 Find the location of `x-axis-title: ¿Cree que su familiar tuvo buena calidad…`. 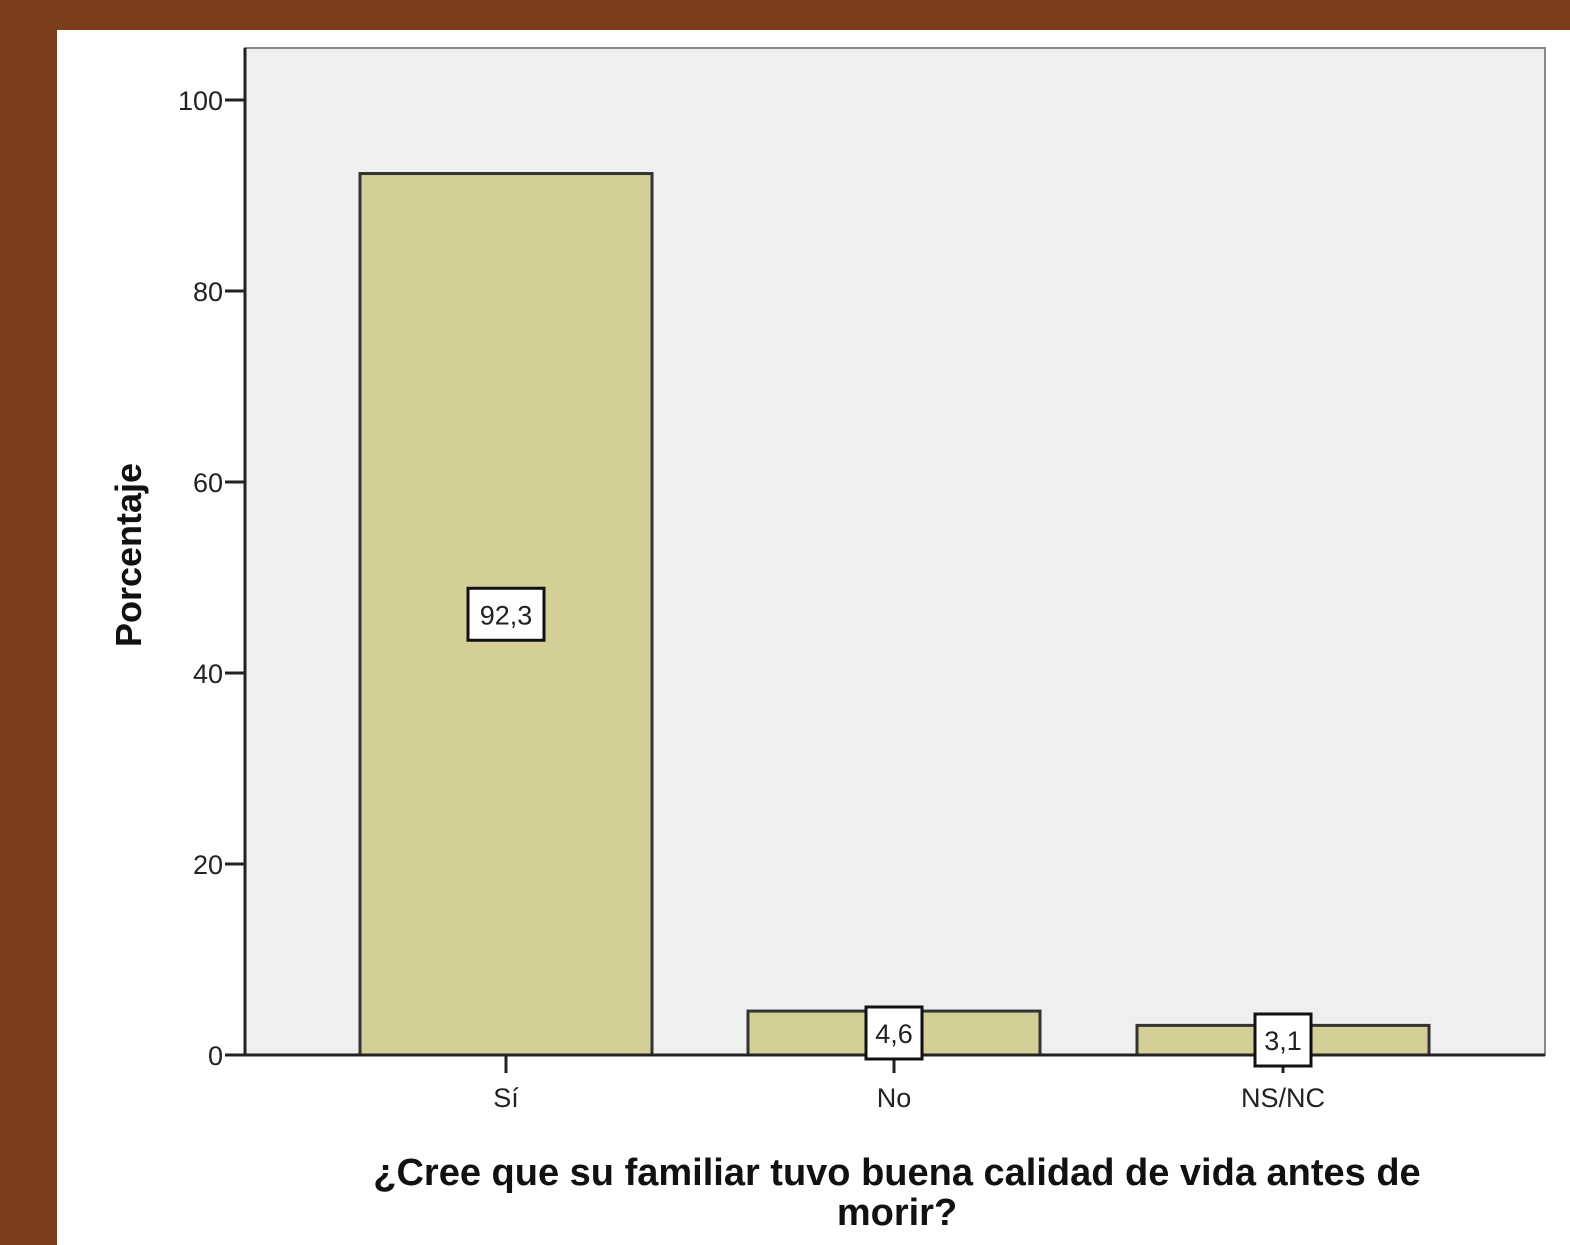

x-axis-title: ¿Cree que su familiar tuvo buena calidad… is located at coordinates (896, 1193).